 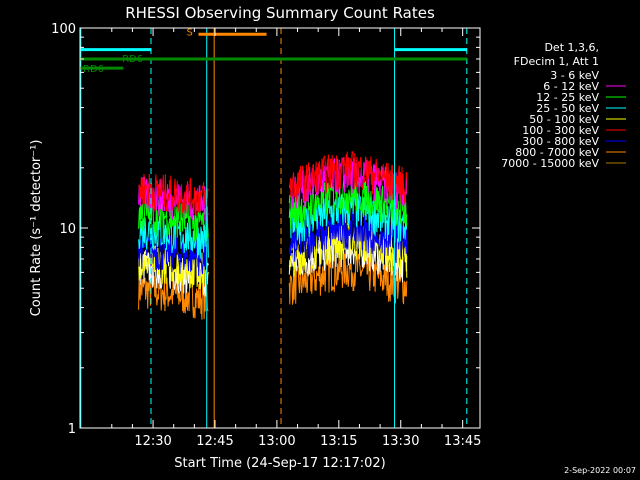 I want to click on x-tick-label: 12:45, so click(x=214, y=441).